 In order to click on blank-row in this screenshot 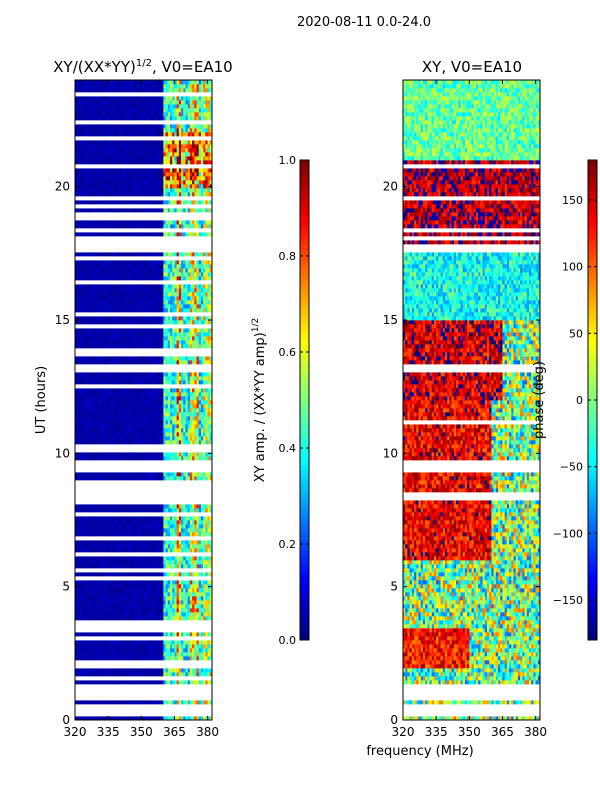, I will do `click(143, 630)`.